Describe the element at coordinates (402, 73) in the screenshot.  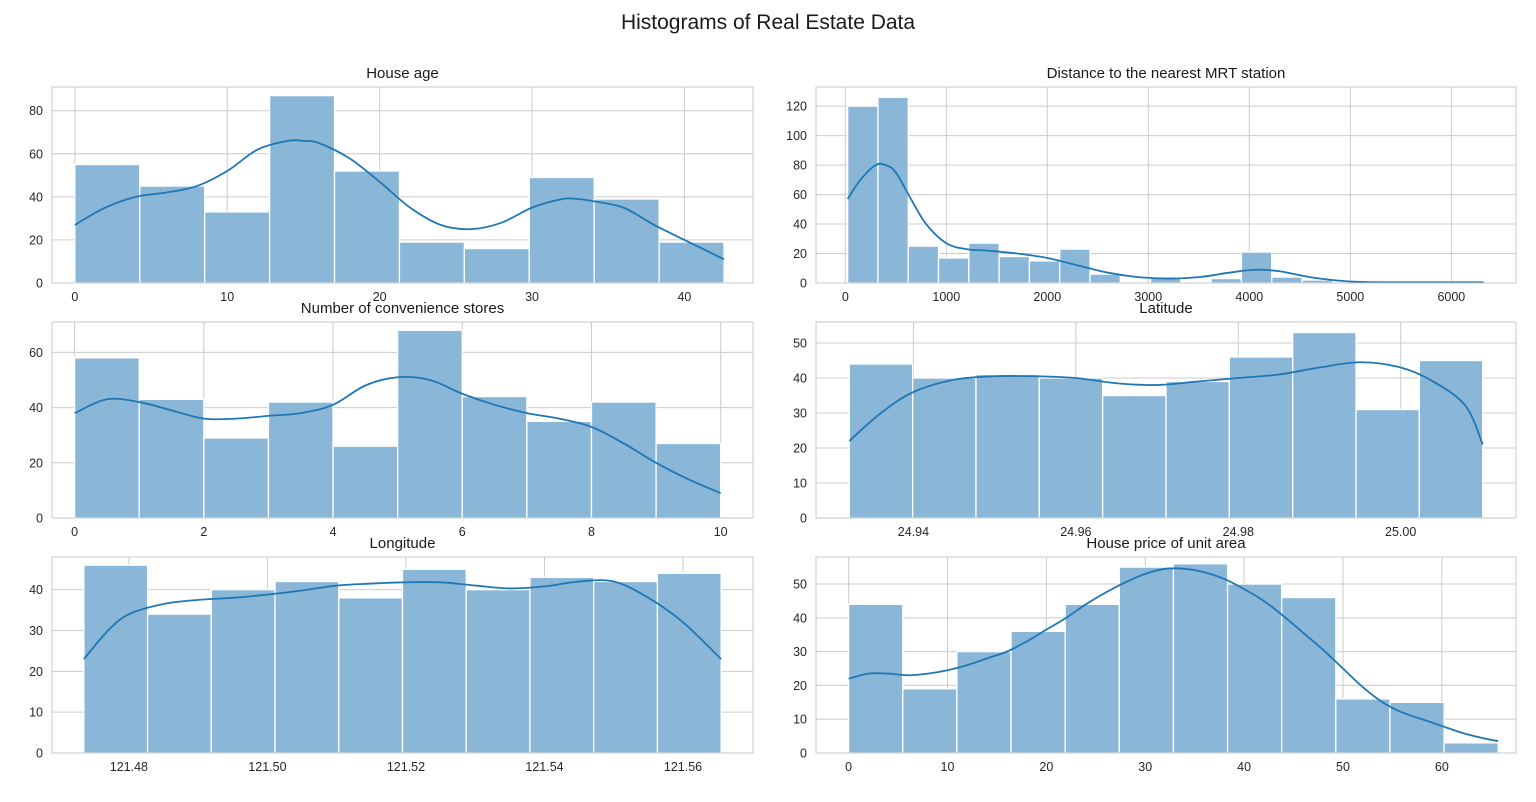
I see `panel-title: House age` at that location.